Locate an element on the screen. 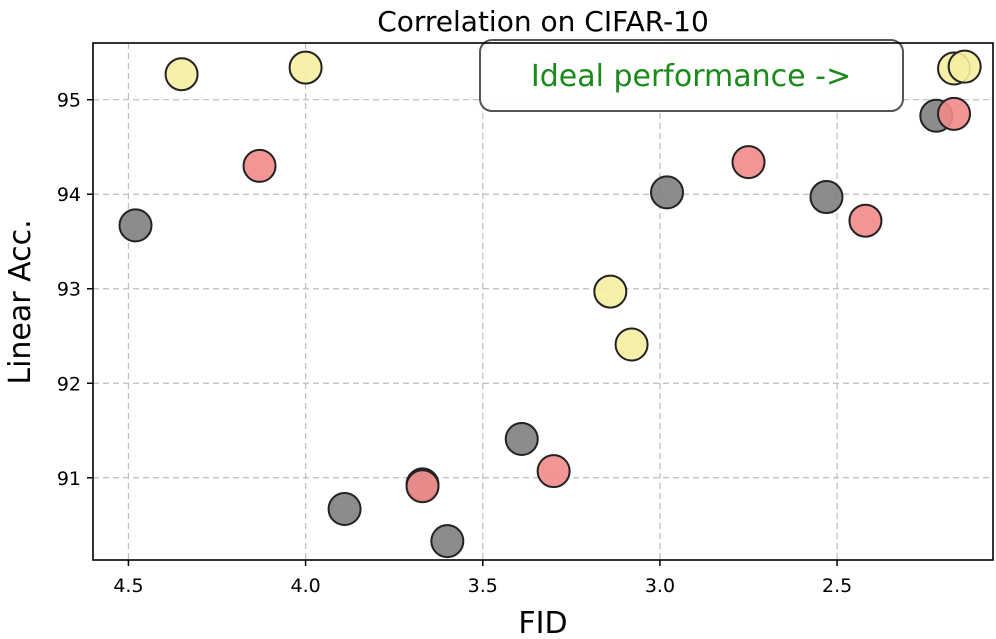 The image size is (996, 639). x-tick-label: 3.0 is located at coordinates (660, 586).